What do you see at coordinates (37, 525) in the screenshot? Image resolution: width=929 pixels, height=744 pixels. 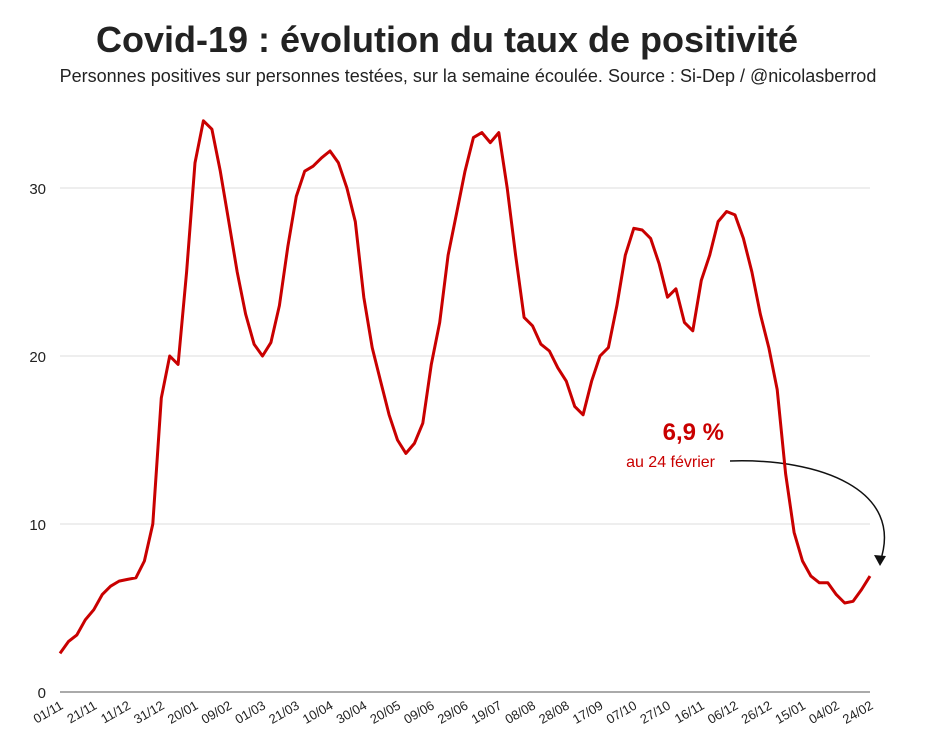 I see `y-tick-label: 10` at bounding box center [37, 525].